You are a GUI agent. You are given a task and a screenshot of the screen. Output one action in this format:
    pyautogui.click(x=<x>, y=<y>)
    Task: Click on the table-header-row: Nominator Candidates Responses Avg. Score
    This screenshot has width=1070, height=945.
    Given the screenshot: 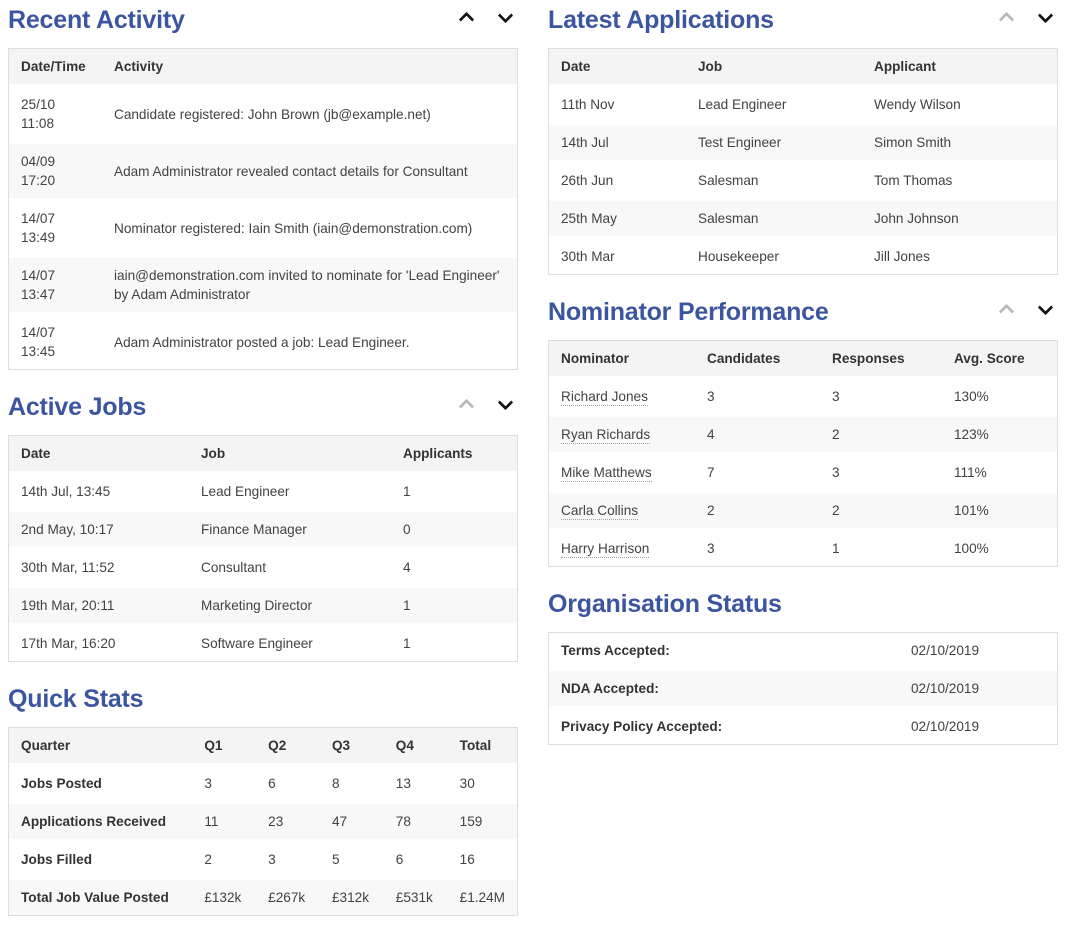 What is the action you would take?
    pyautogui.click(x=803, y=360)
    